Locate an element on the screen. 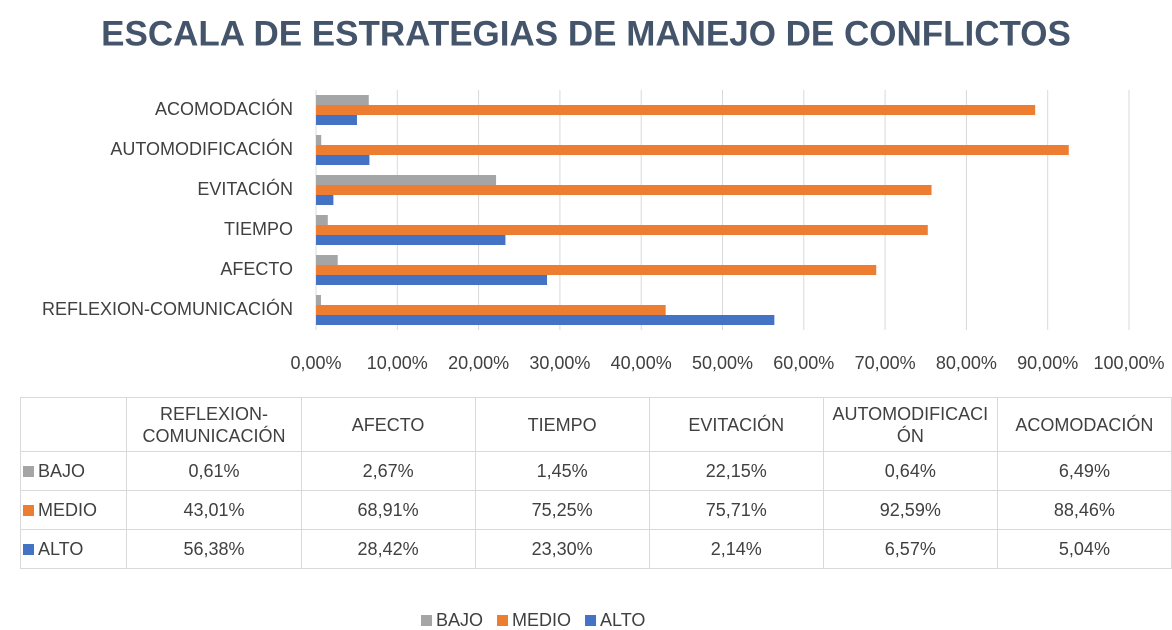 This screenshot has height=630, width=1172. table-row: BAJO 0,61% 2,67% 1,45% 22,15% 0,64% 6,49% is located at coordinates (595, 471).